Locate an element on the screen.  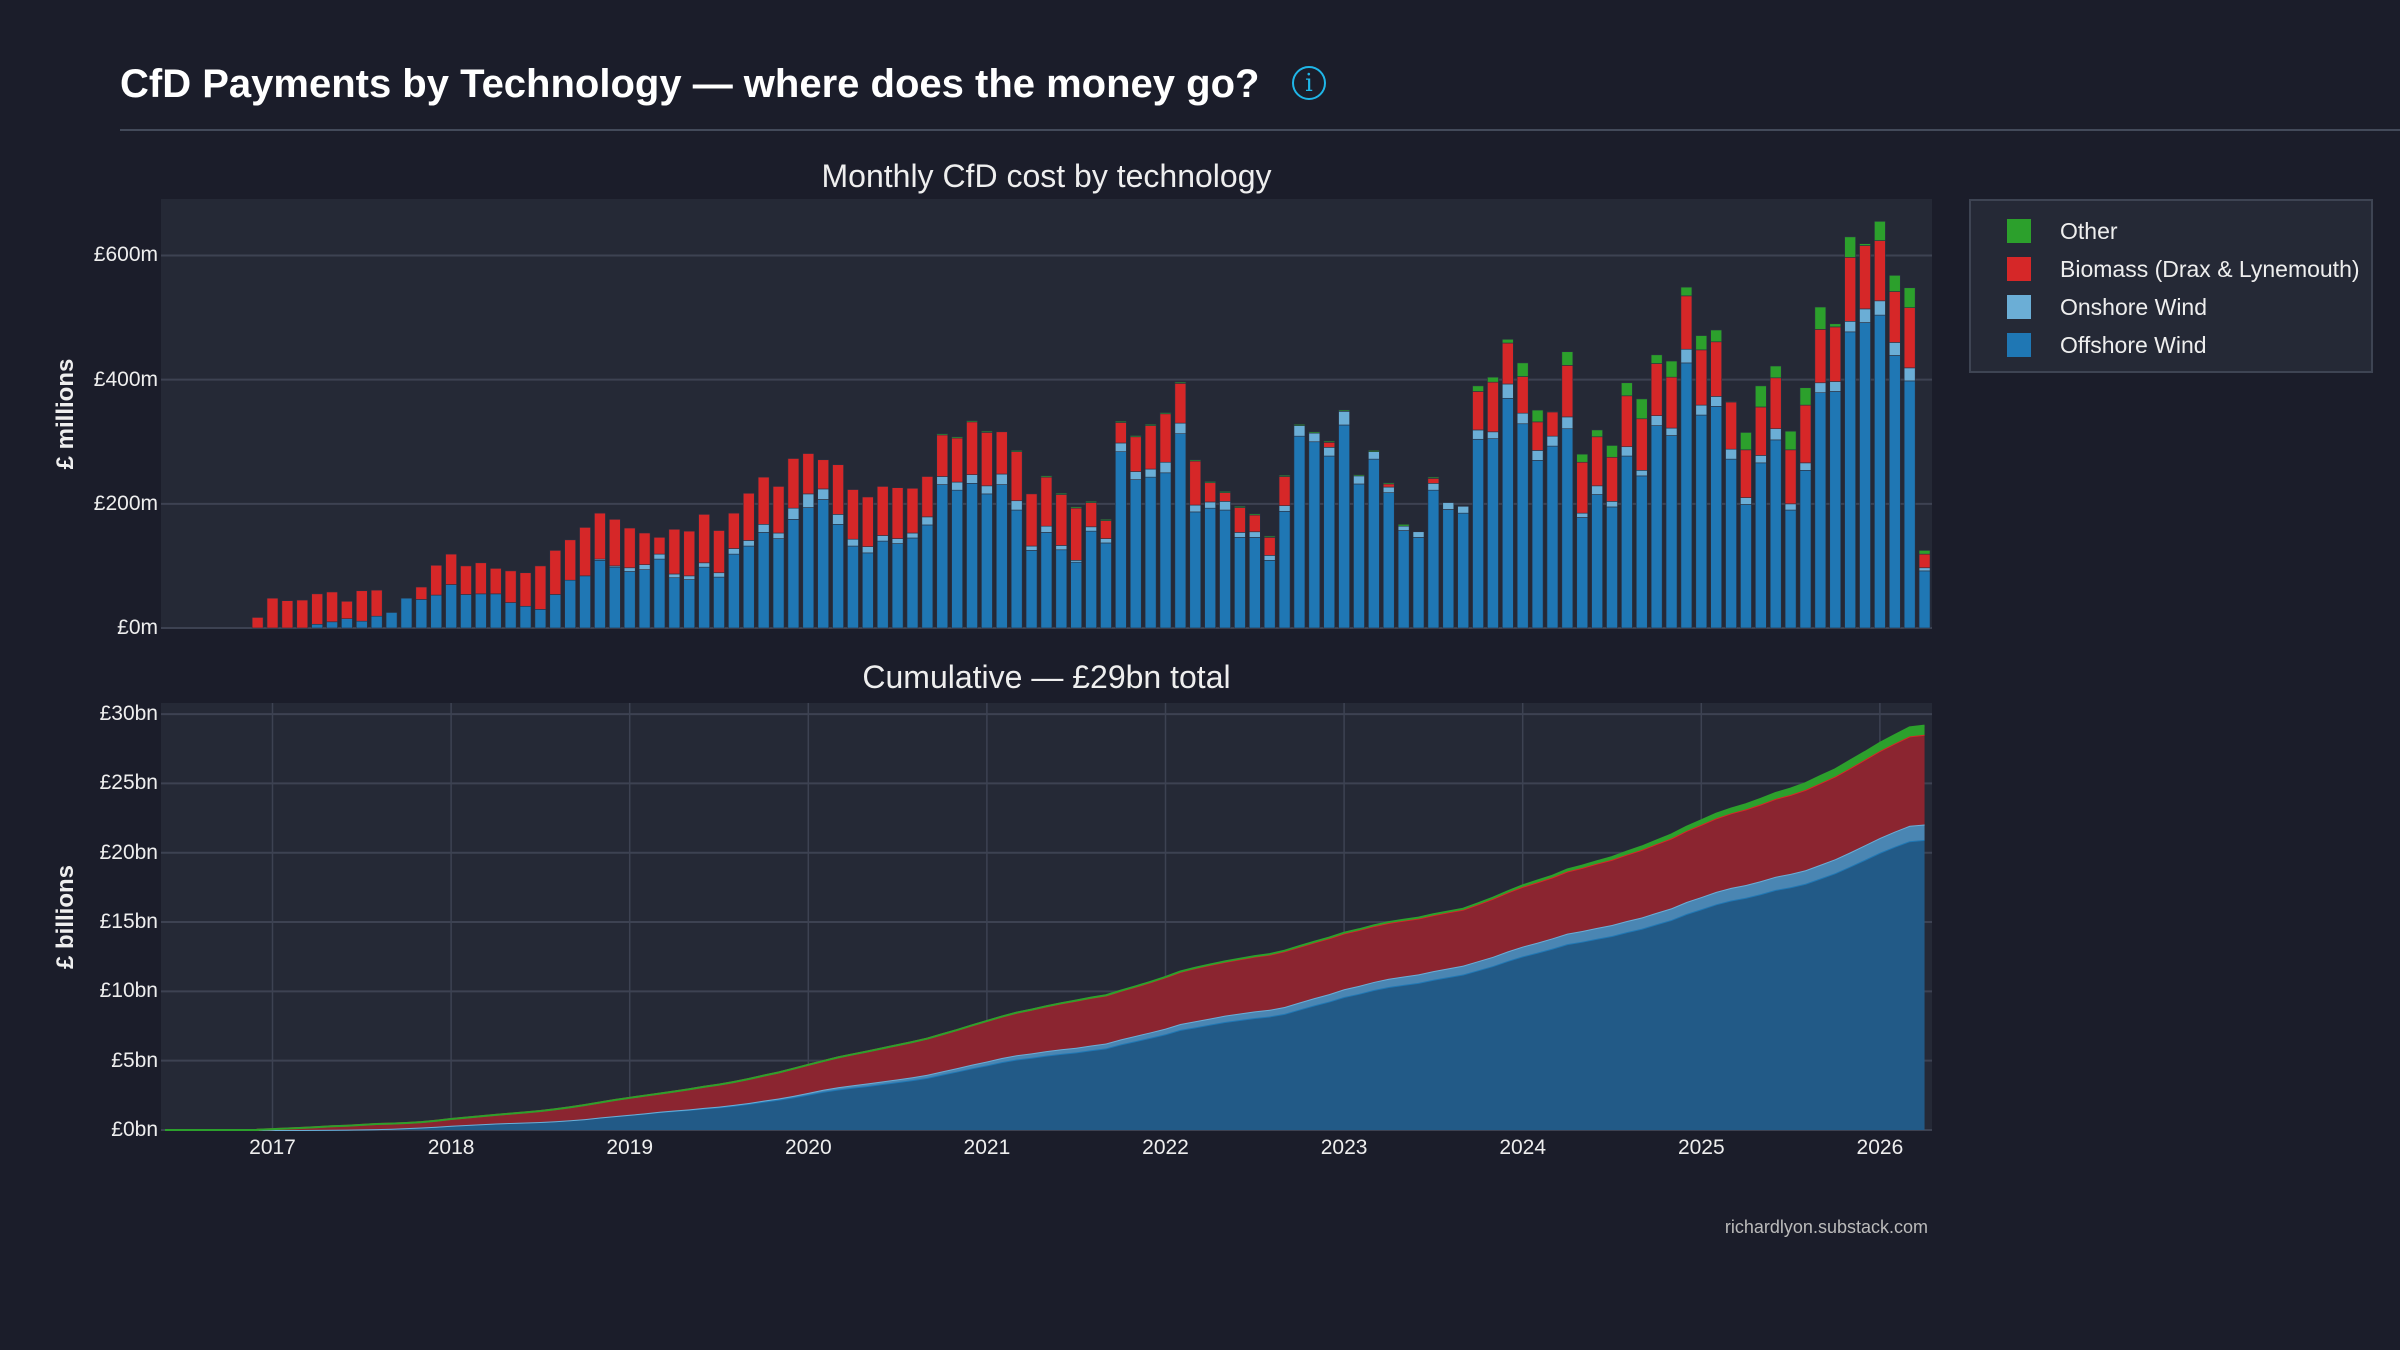
legend-item-other: Other is located at coordinates (2062, 231).